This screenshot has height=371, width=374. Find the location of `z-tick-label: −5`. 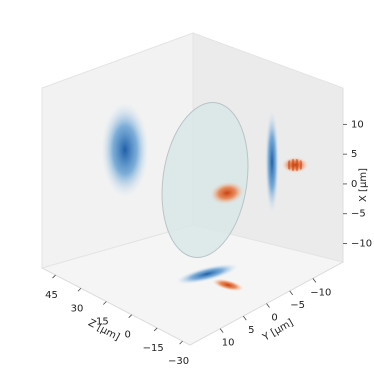

z-tick-label: −5 is located at coordinates (358, 214).